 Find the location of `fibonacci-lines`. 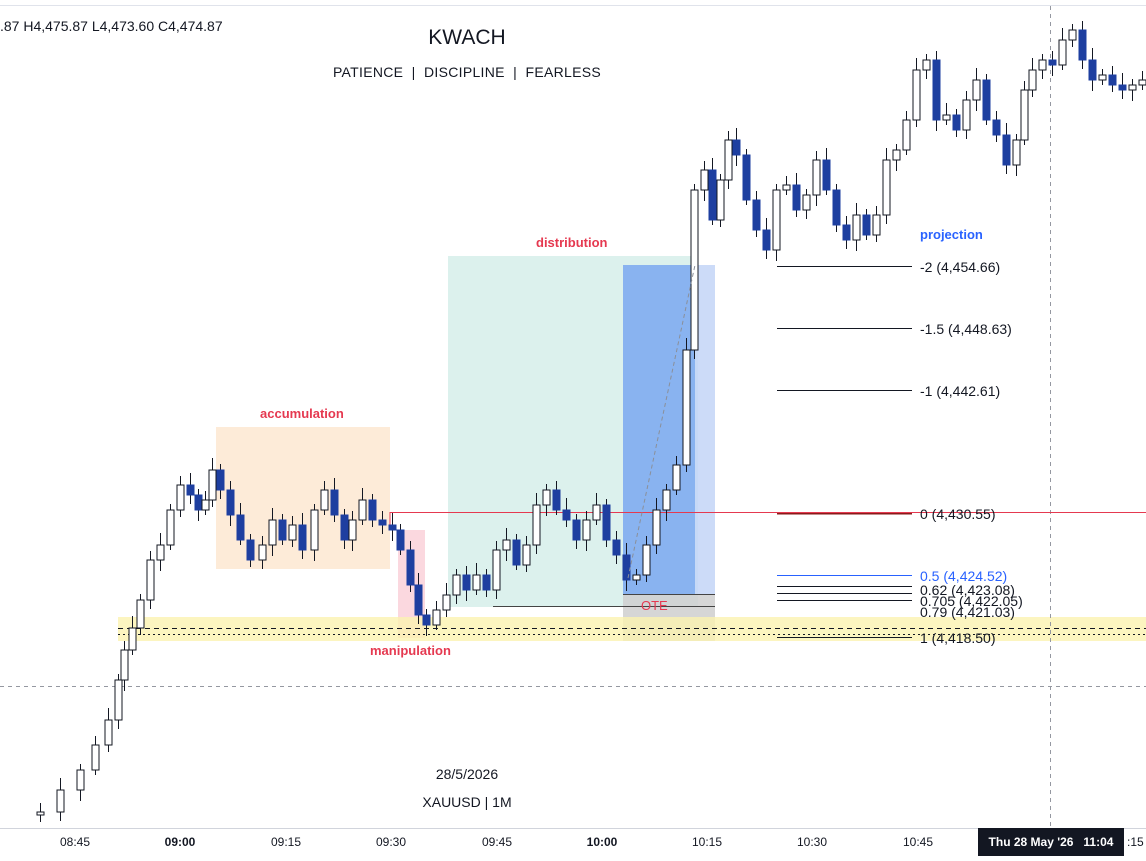

fibonacci-lines is located at coordinates (844, 452).